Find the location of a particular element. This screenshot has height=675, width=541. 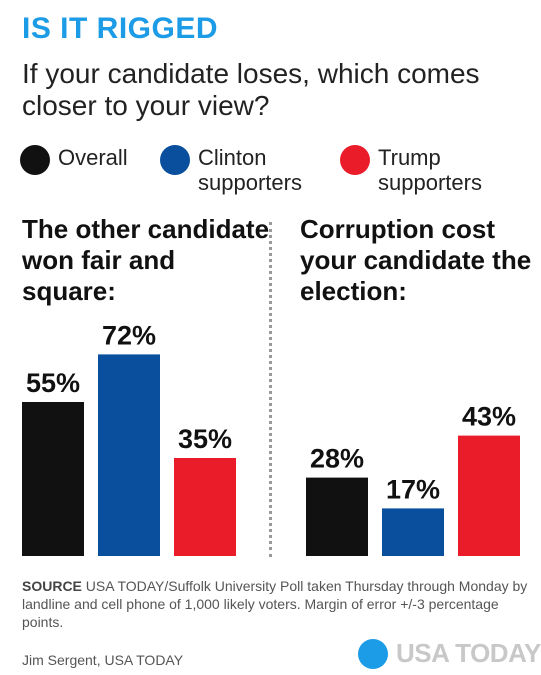

legend-swatch-overall is located at coordinates (35, 160).